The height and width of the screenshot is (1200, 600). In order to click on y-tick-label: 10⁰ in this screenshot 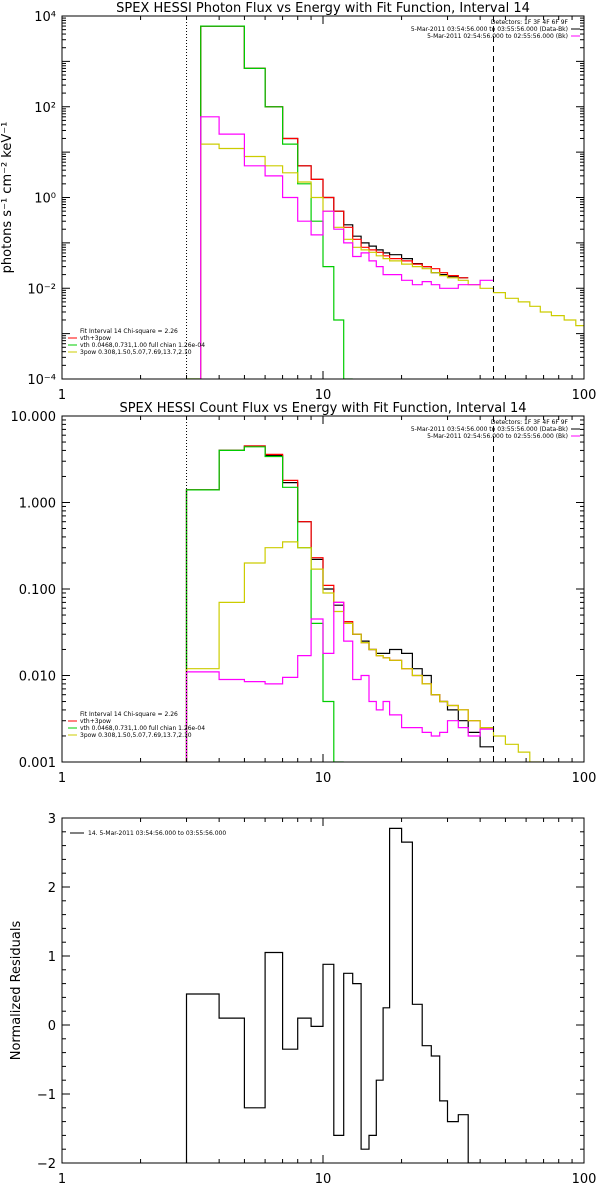, I will do `click(45, 199)`.